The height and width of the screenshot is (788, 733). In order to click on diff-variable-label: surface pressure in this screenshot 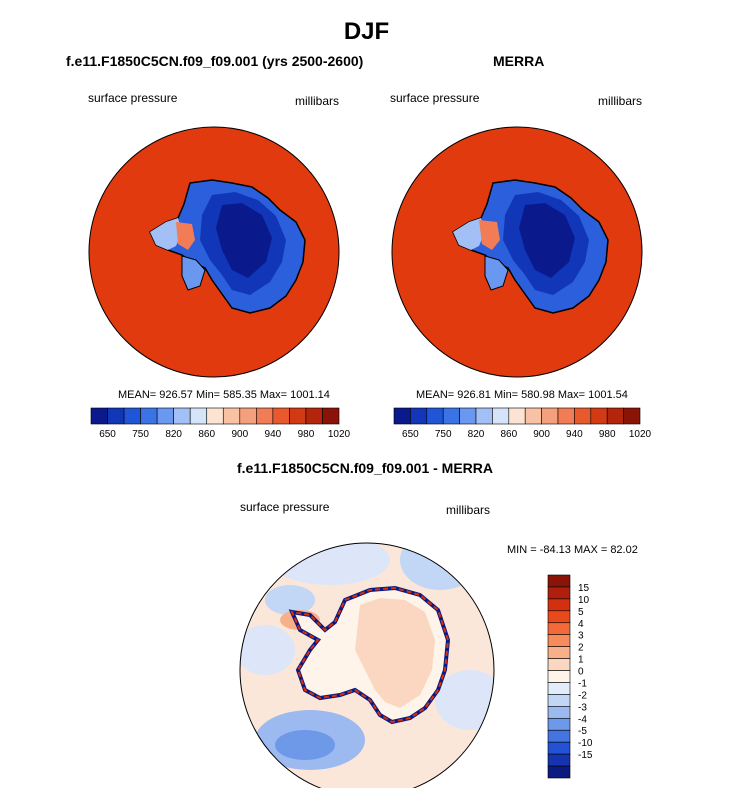, I will do `click(285, 507)`.